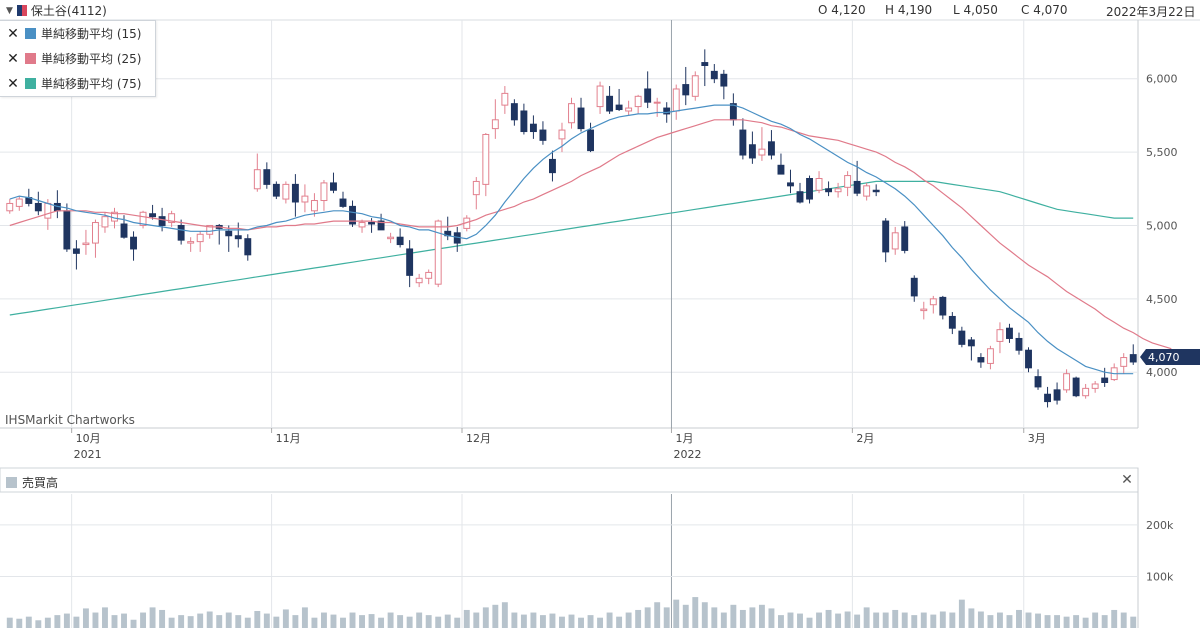 This screenshot has height=628, width=1200. What do you see at coordinates (30, 58) in the screenshot?
I see `swatch-ma25` at bounding box center [30, 58].